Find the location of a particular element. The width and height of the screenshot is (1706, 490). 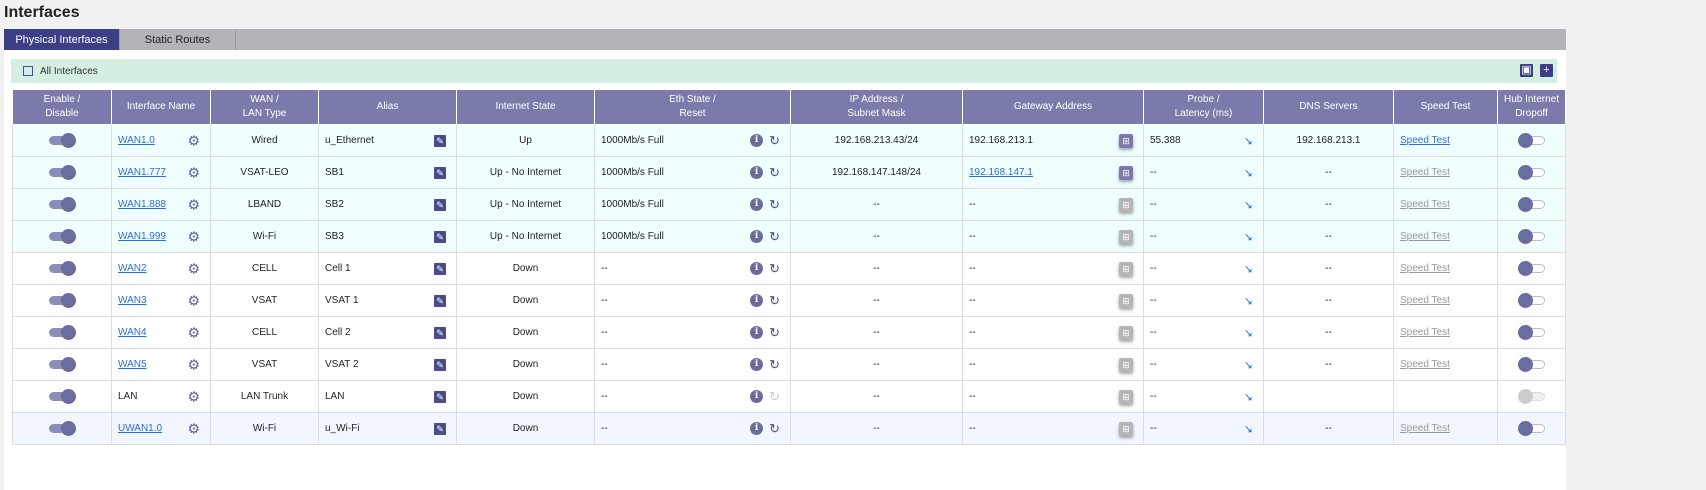

plus-icon: + is located at coordinates (1546, 70).